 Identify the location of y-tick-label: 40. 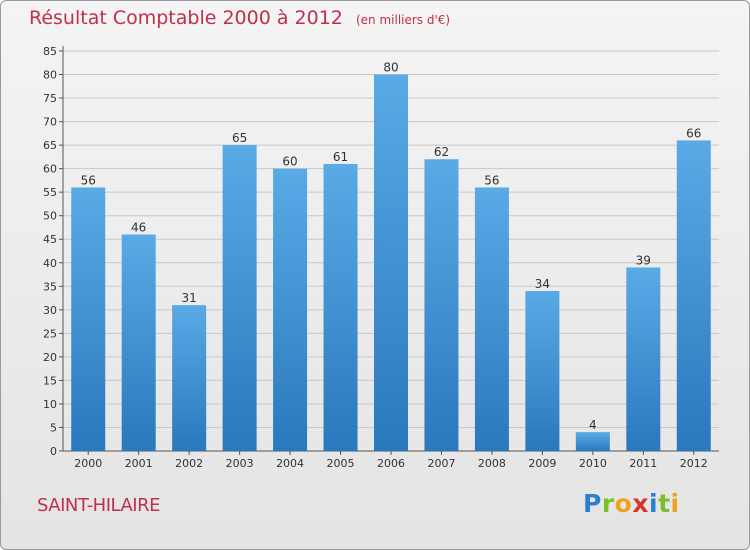
(50, 263).